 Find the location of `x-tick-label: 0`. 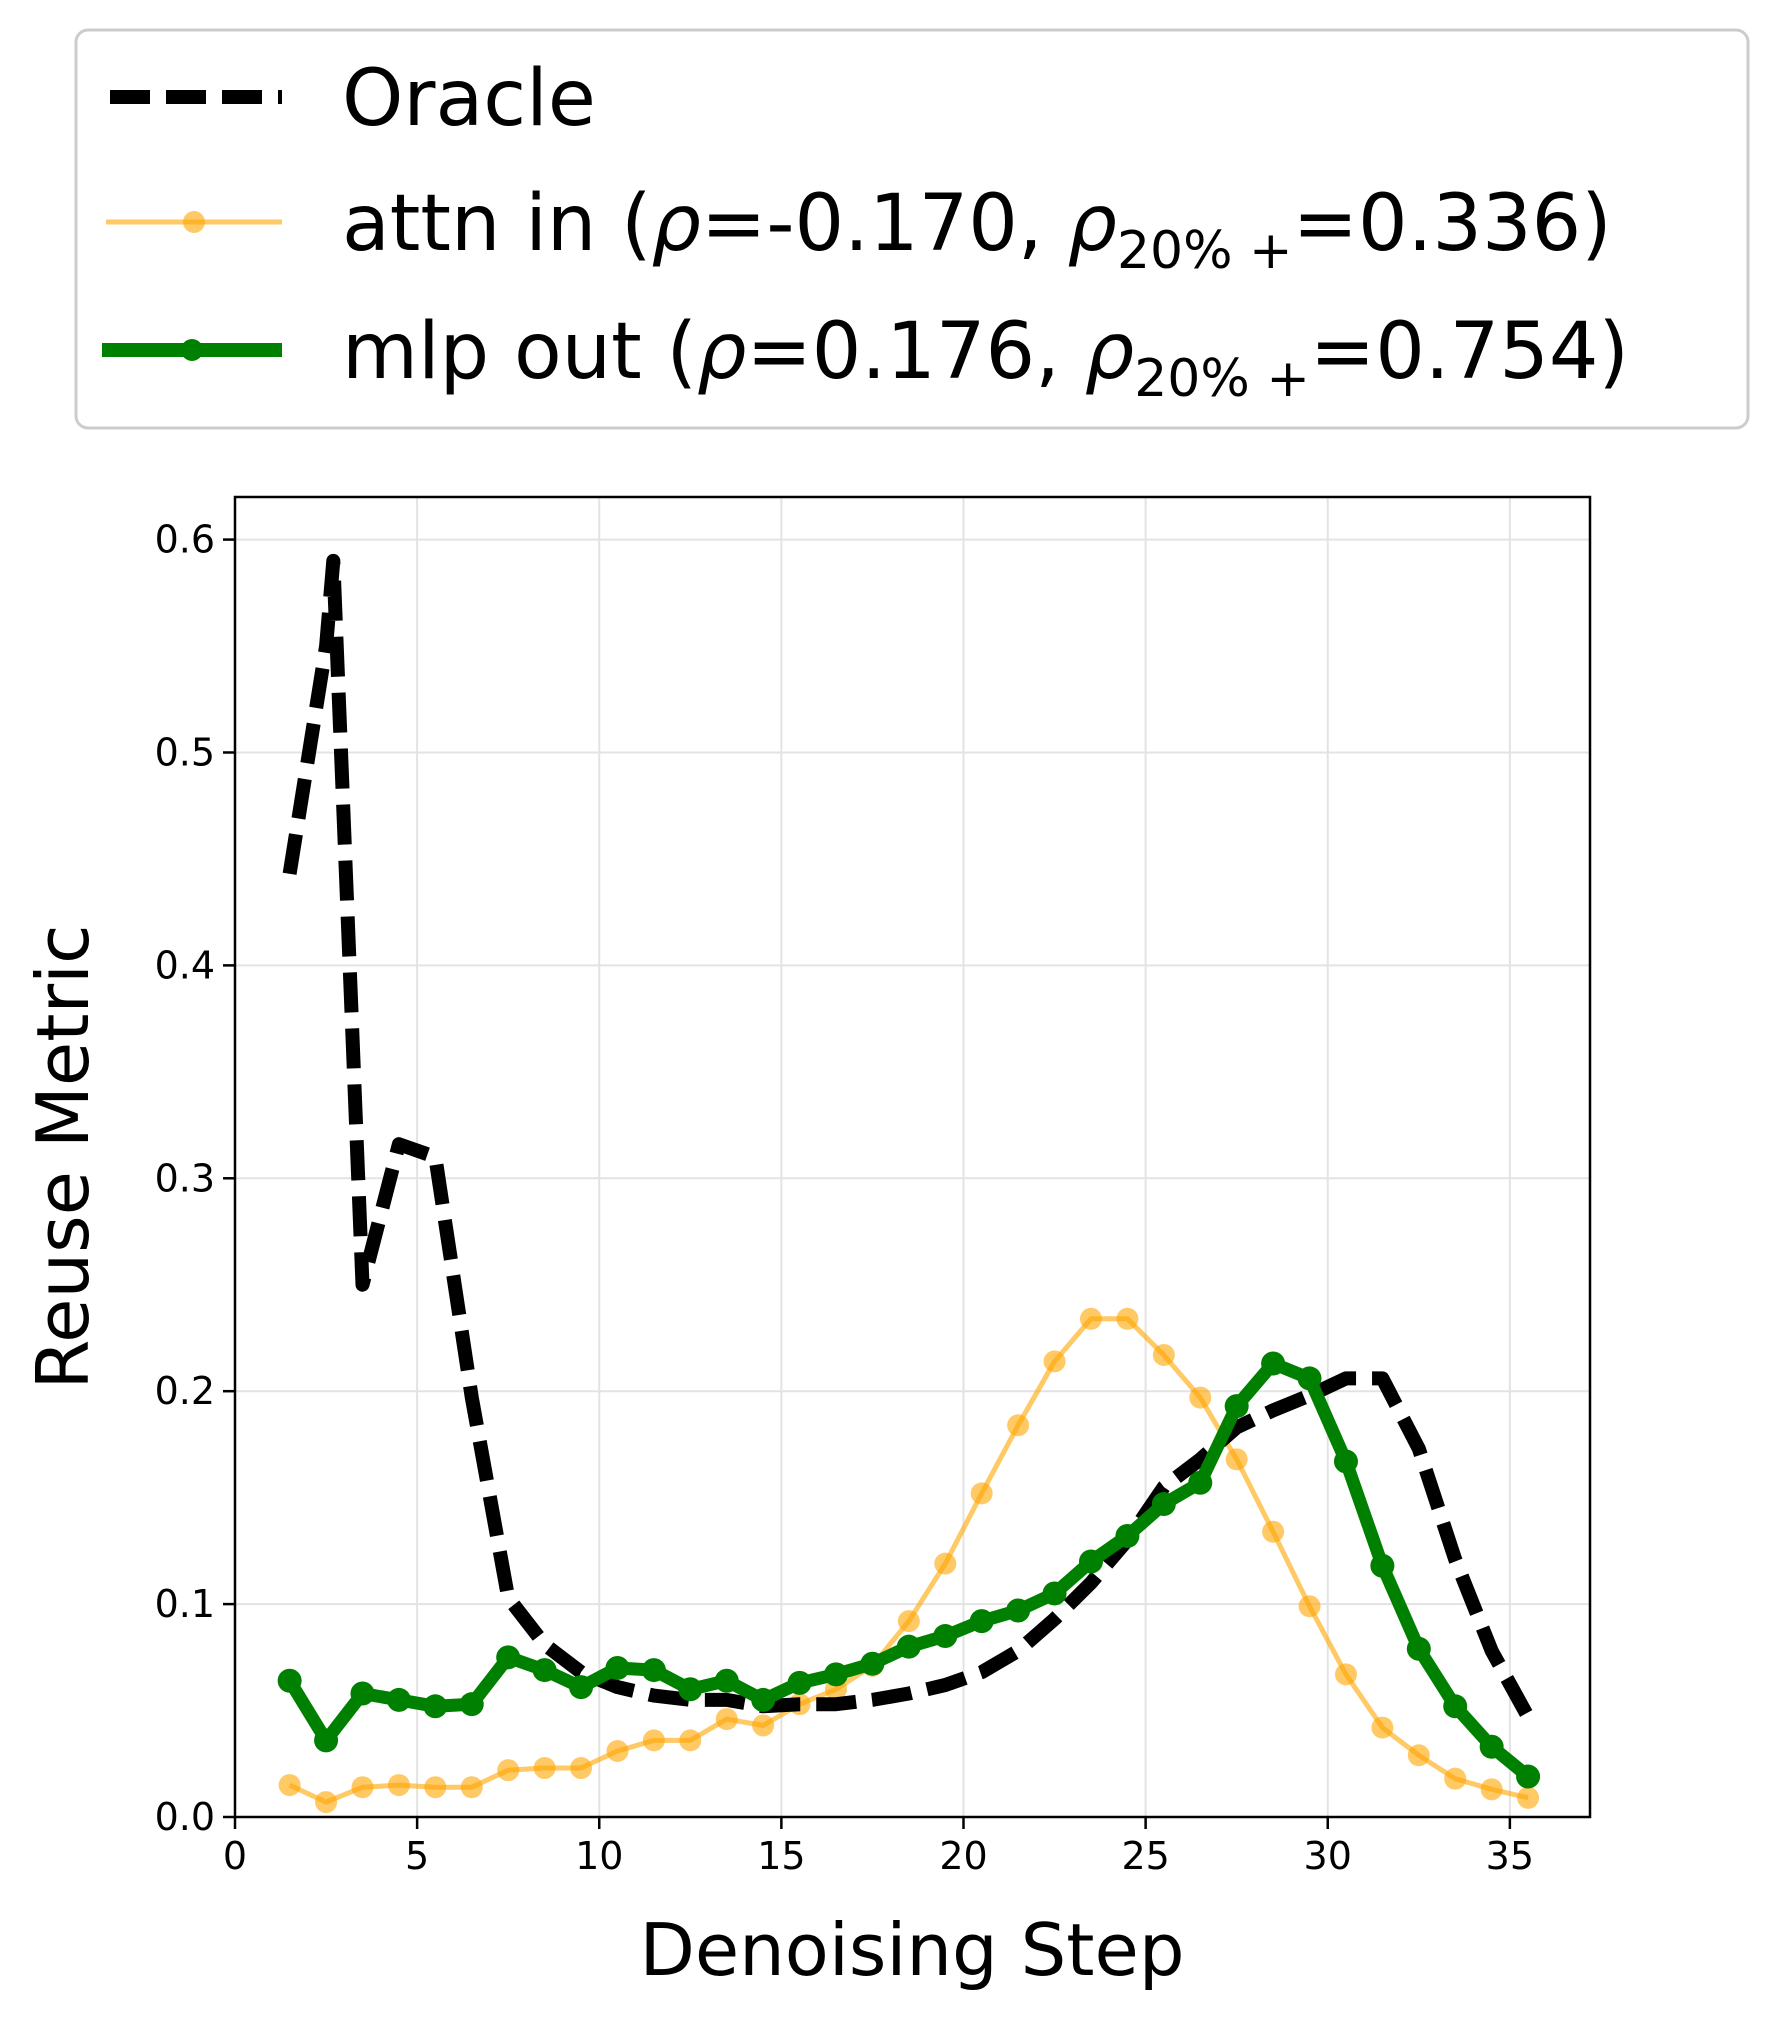

x-tick-label: 0 is located at coordinates (235, 1856).